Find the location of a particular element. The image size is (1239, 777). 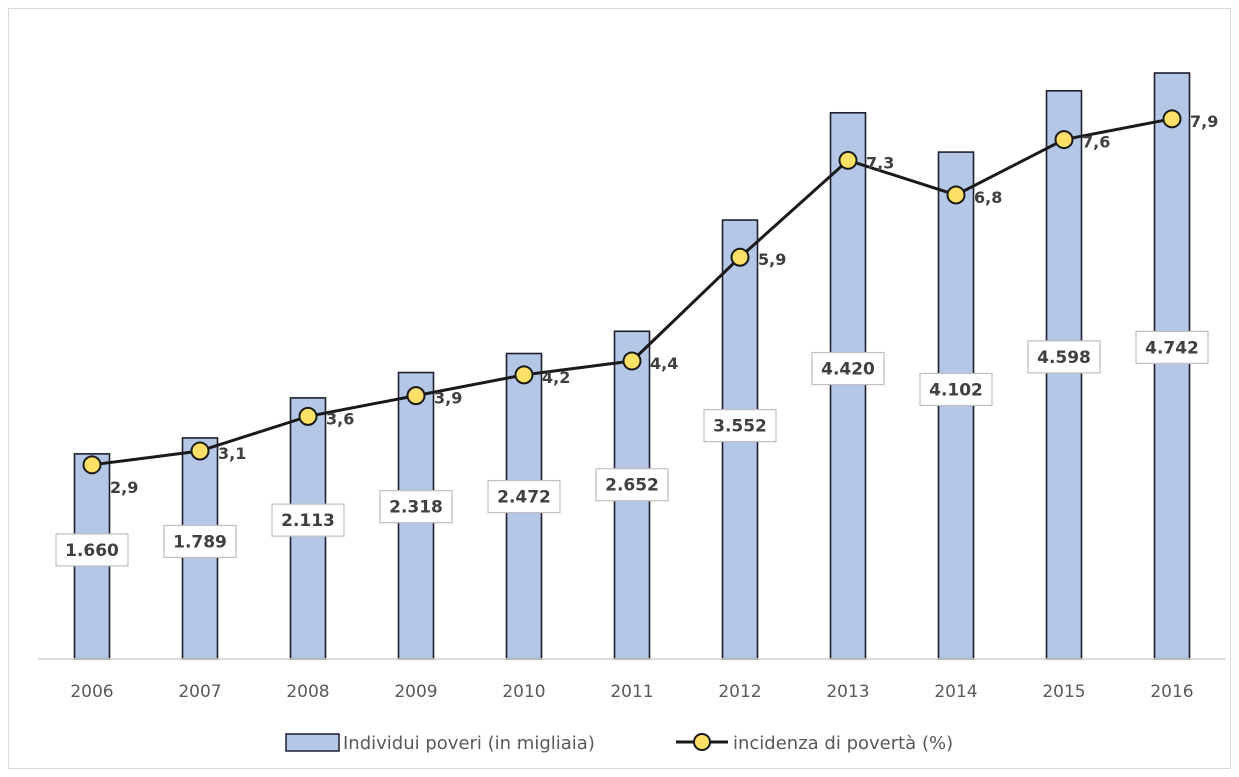

incidence-label-2012: 5,9 is located at coordinates (772, 259).